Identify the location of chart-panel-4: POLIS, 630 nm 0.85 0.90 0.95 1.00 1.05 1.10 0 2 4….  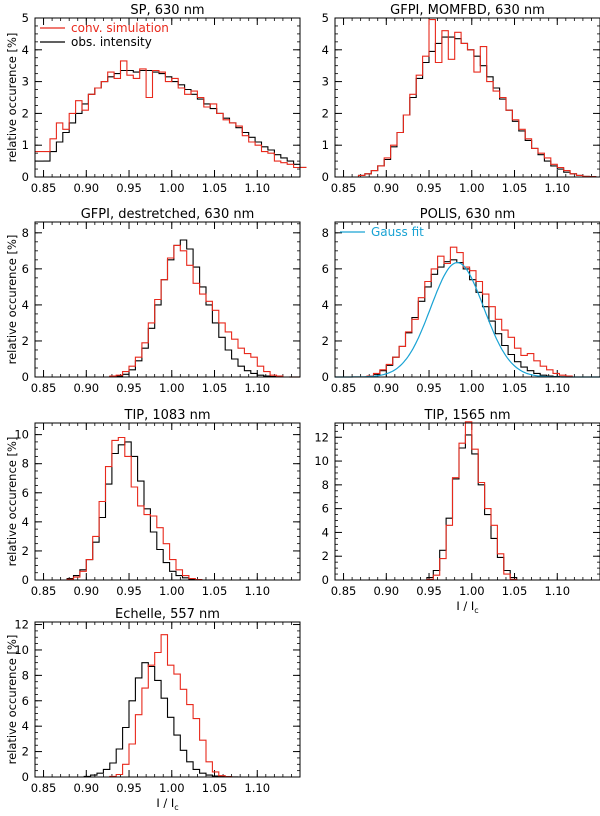
(461, 301).